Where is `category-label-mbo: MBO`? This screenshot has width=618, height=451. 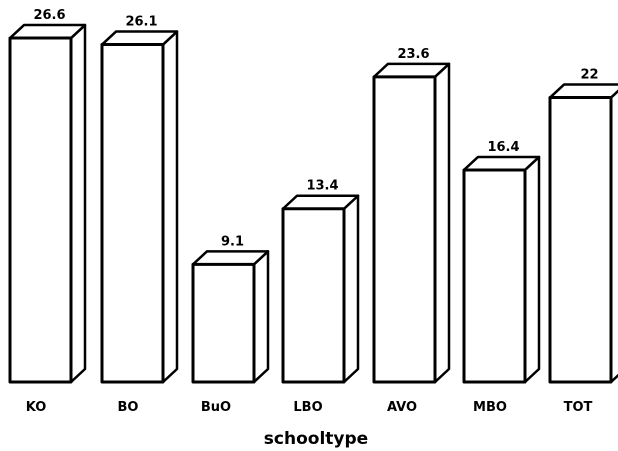 category-label-mbo: MBO is located at coordinates (490, 407).